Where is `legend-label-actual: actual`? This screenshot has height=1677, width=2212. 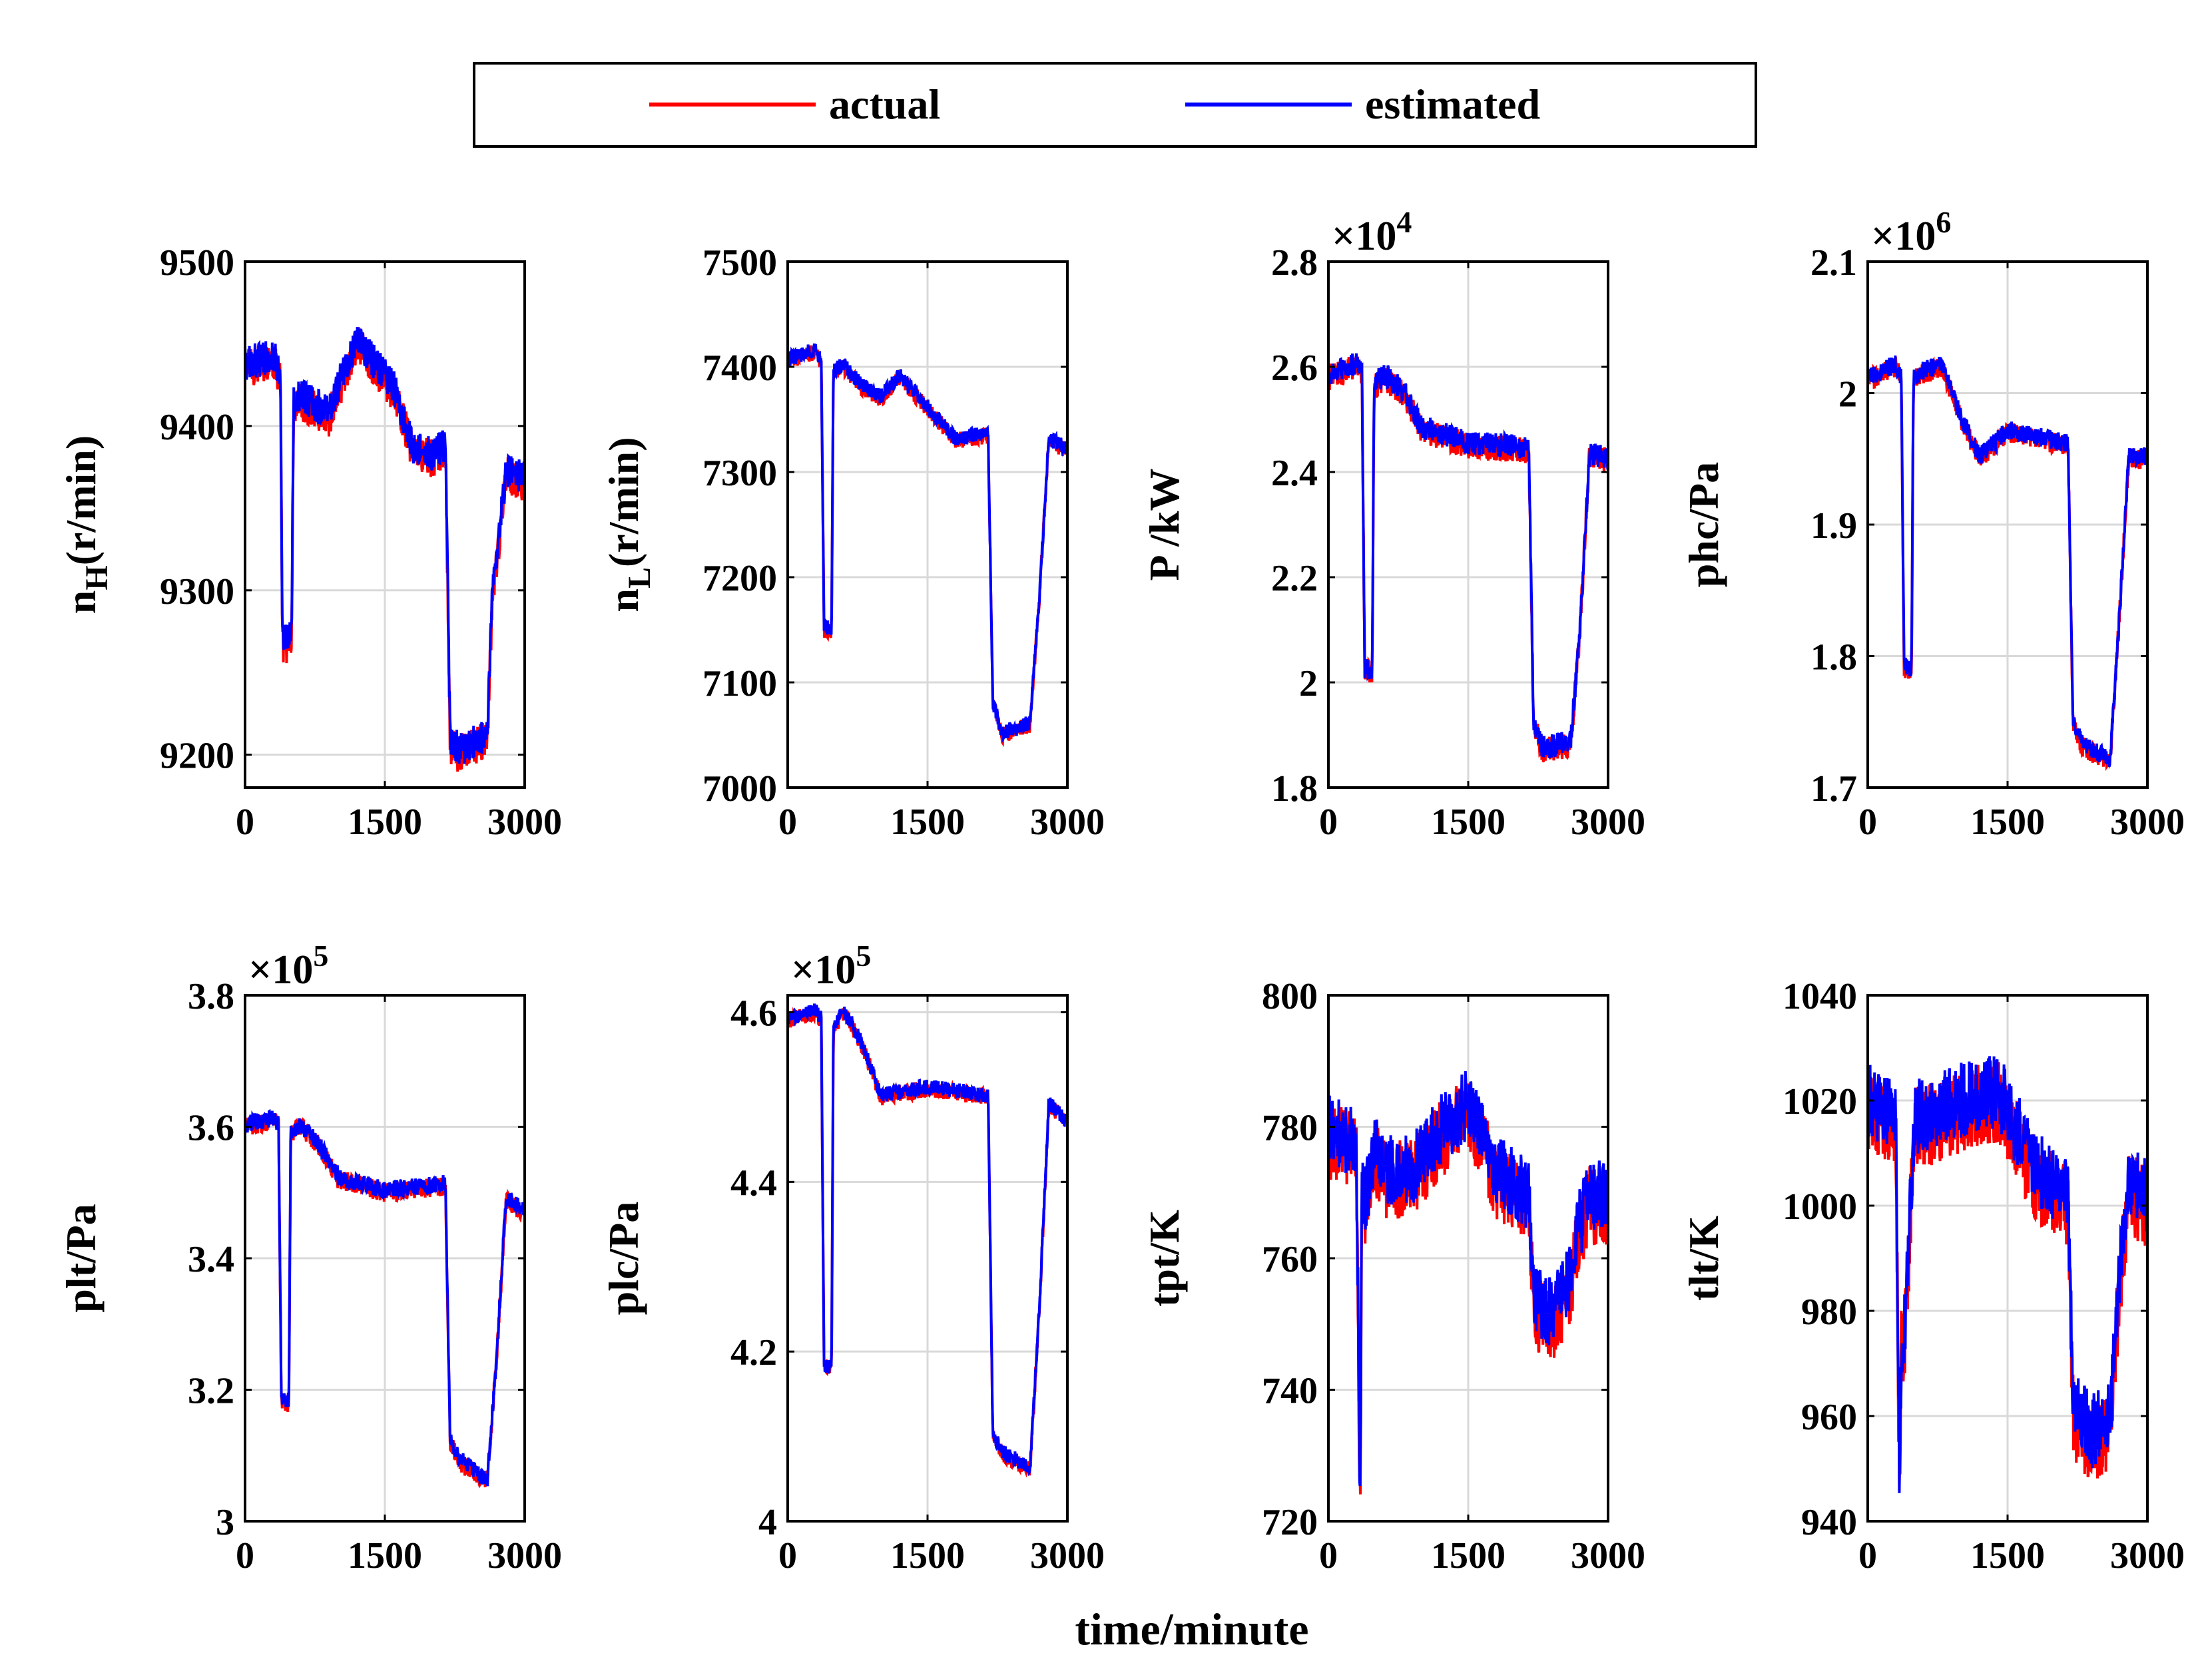 legend-label-actual: actual is located at coordinates (885, 104).